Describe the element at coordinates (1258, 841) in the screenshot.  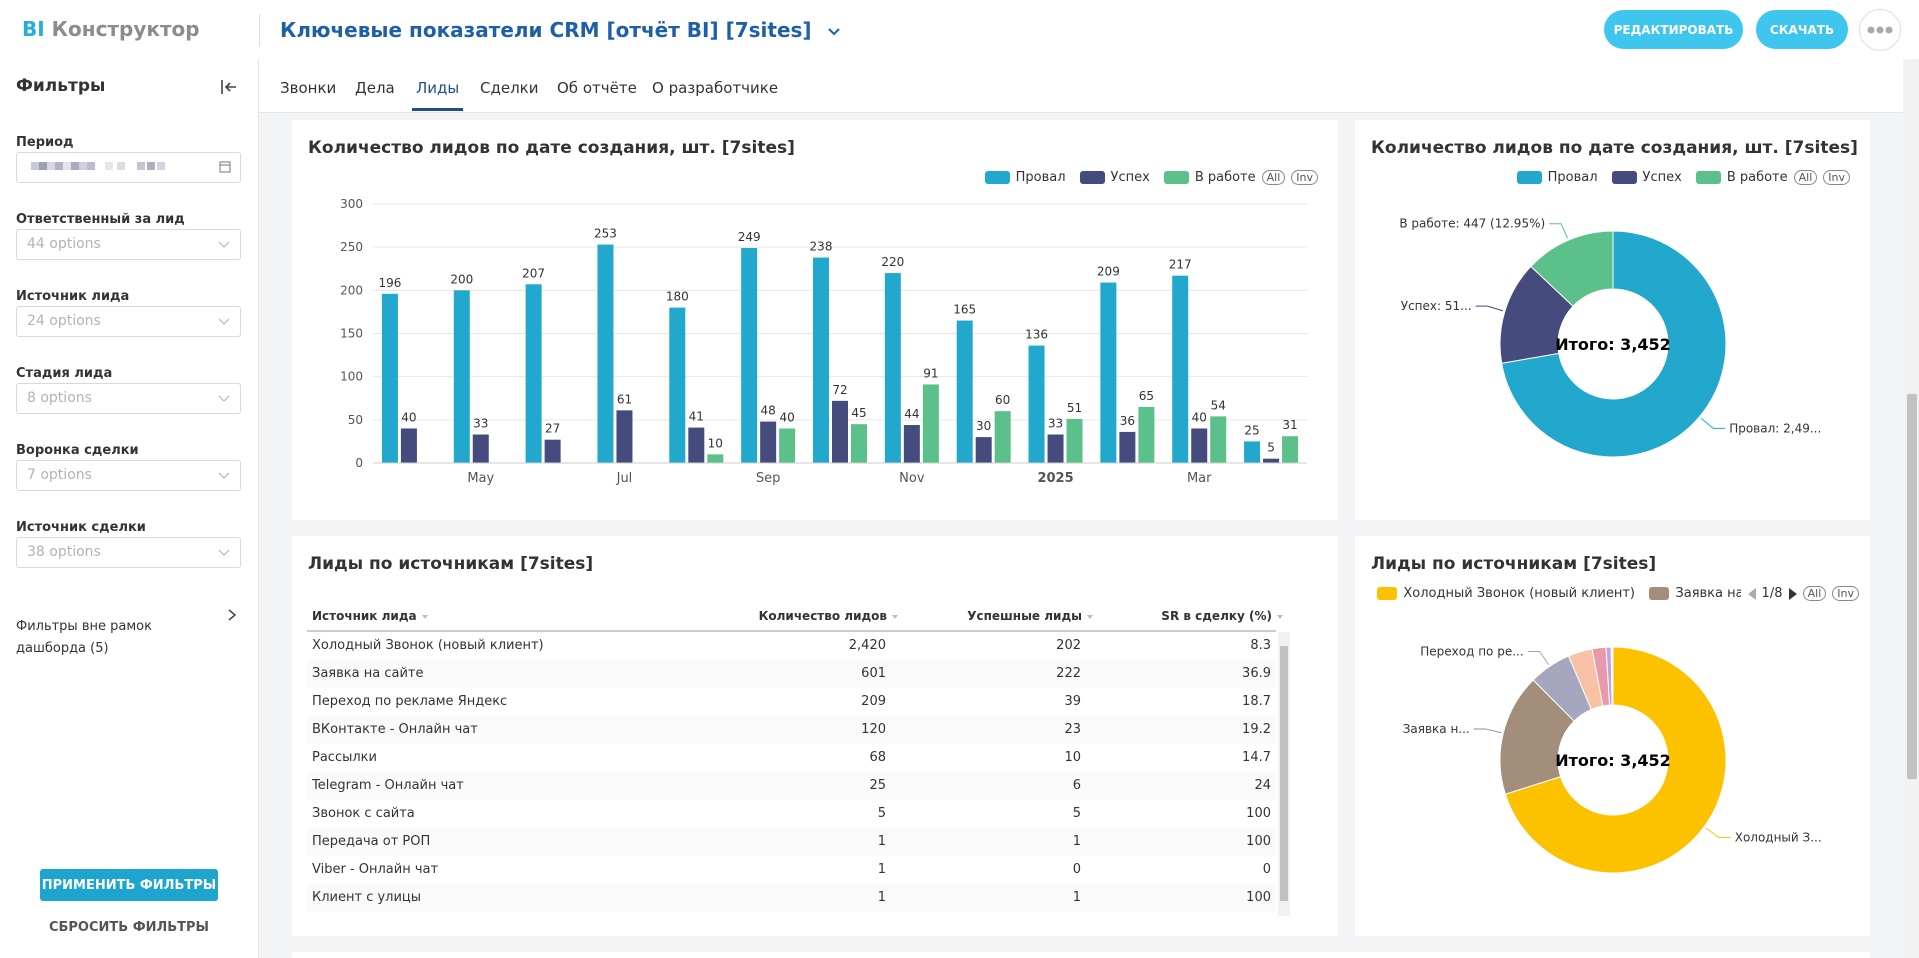
I see `table-cell: 100` at that location.